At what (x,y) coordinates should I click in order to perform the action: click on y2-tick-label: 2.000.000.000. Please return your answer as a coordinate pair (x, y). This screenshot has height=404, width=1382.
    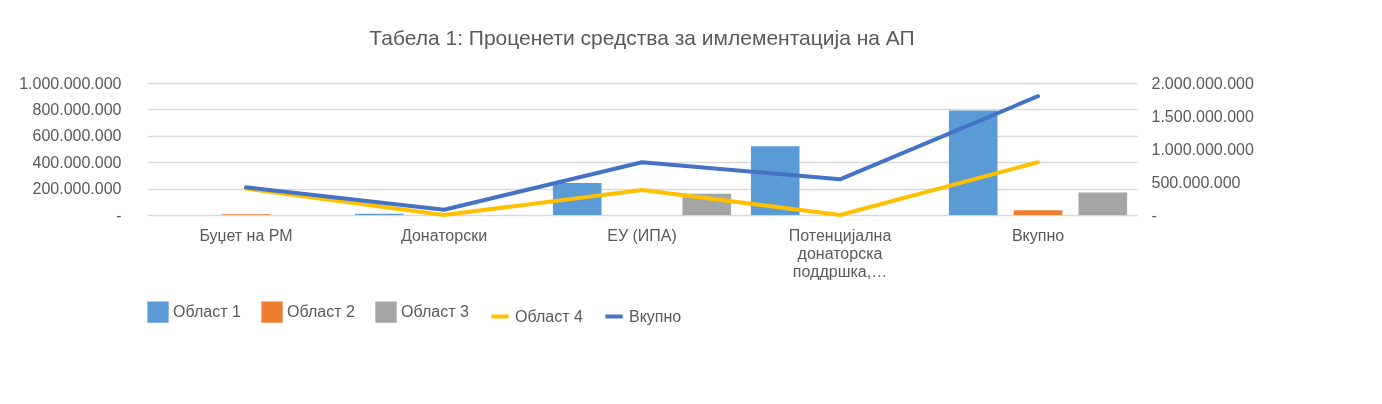
    Looking at the image, I should click on (1202, 83).